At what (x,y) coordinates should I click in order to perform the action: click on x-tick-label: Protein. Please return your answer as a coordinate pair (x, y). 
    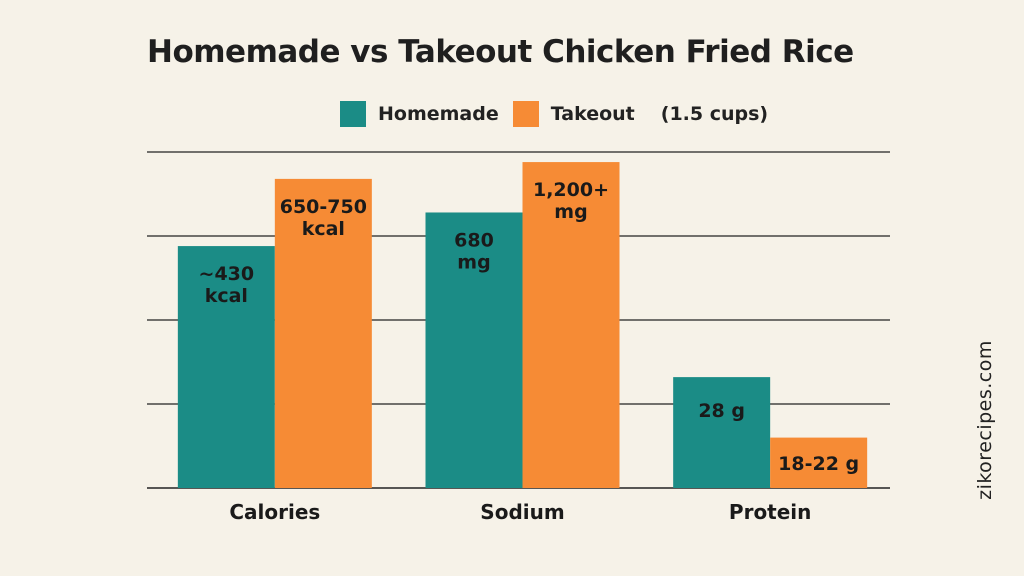
    Looking at the image, I should click on (770, 512).